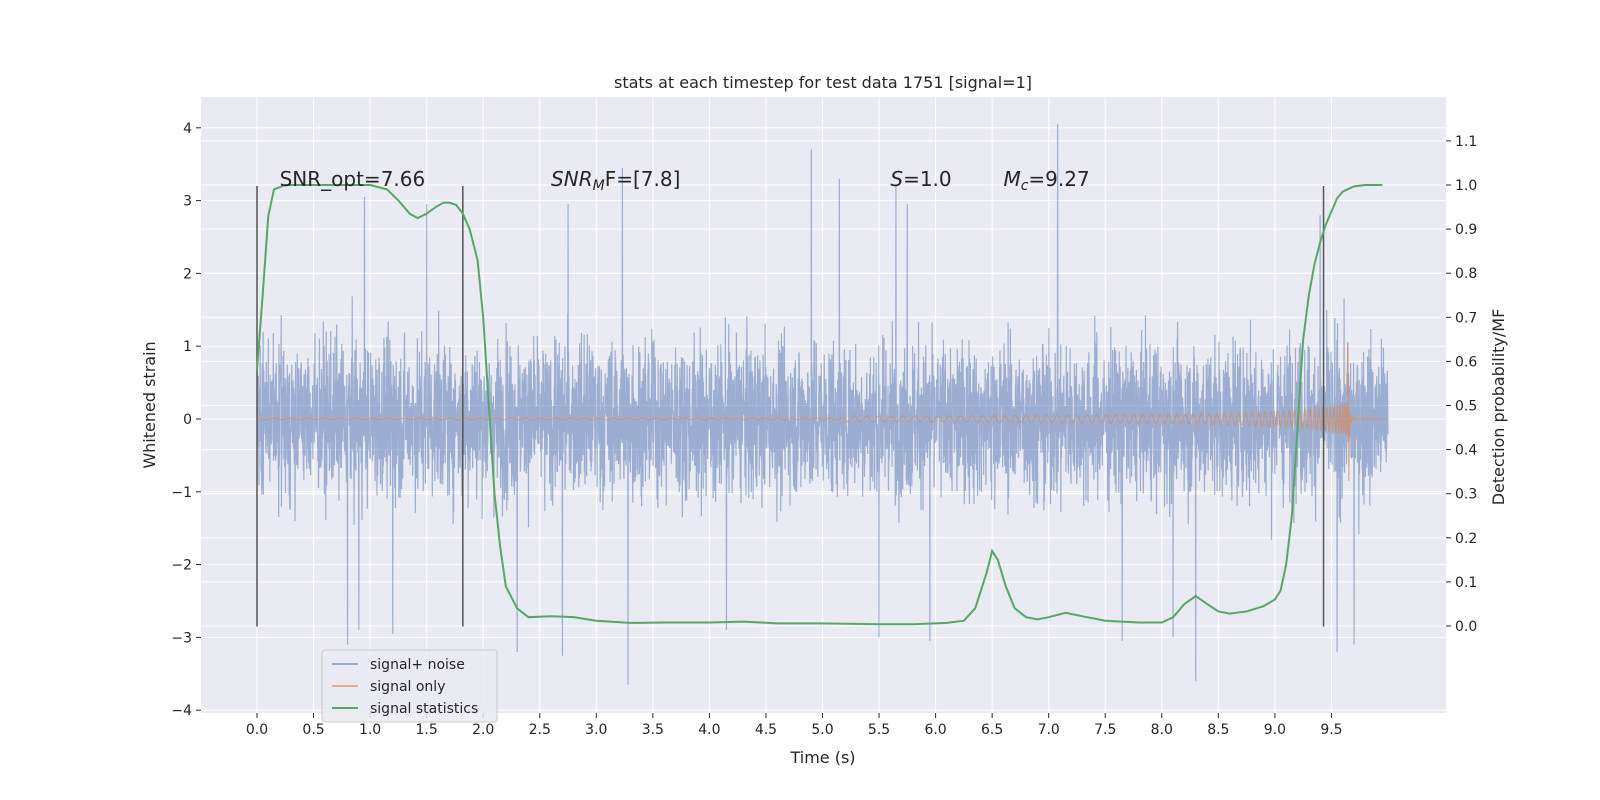 The image size is (1600, 800). What do you see at coordinates (1466, 583) in the screenshot?
I see `y-right-tick-label: 0.1` at bounding box center [1466, 583].